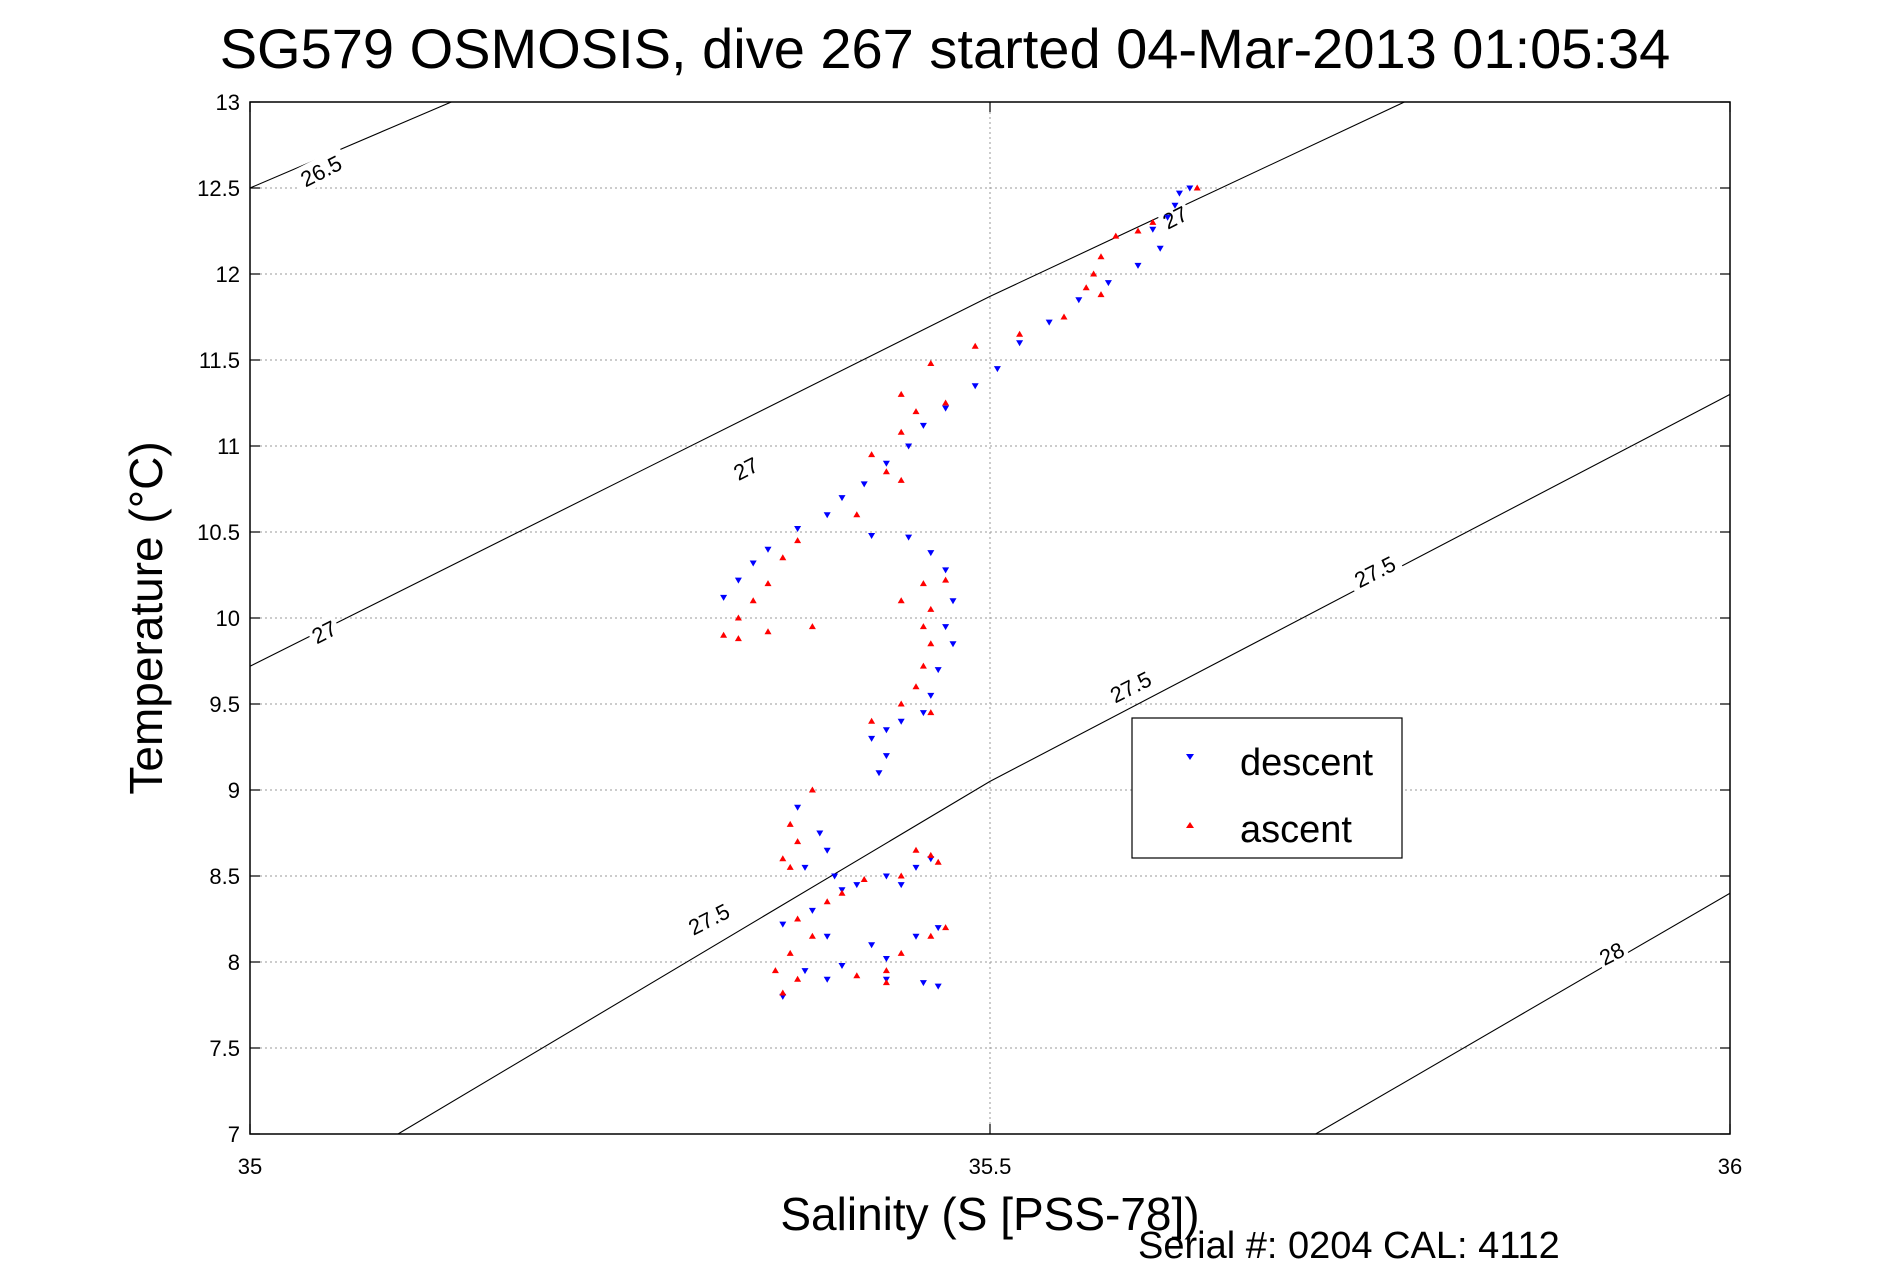  Describe the element at coordinates (990, 1166) in the screenshot. I see `x-tick-label: 35.5` at that location.